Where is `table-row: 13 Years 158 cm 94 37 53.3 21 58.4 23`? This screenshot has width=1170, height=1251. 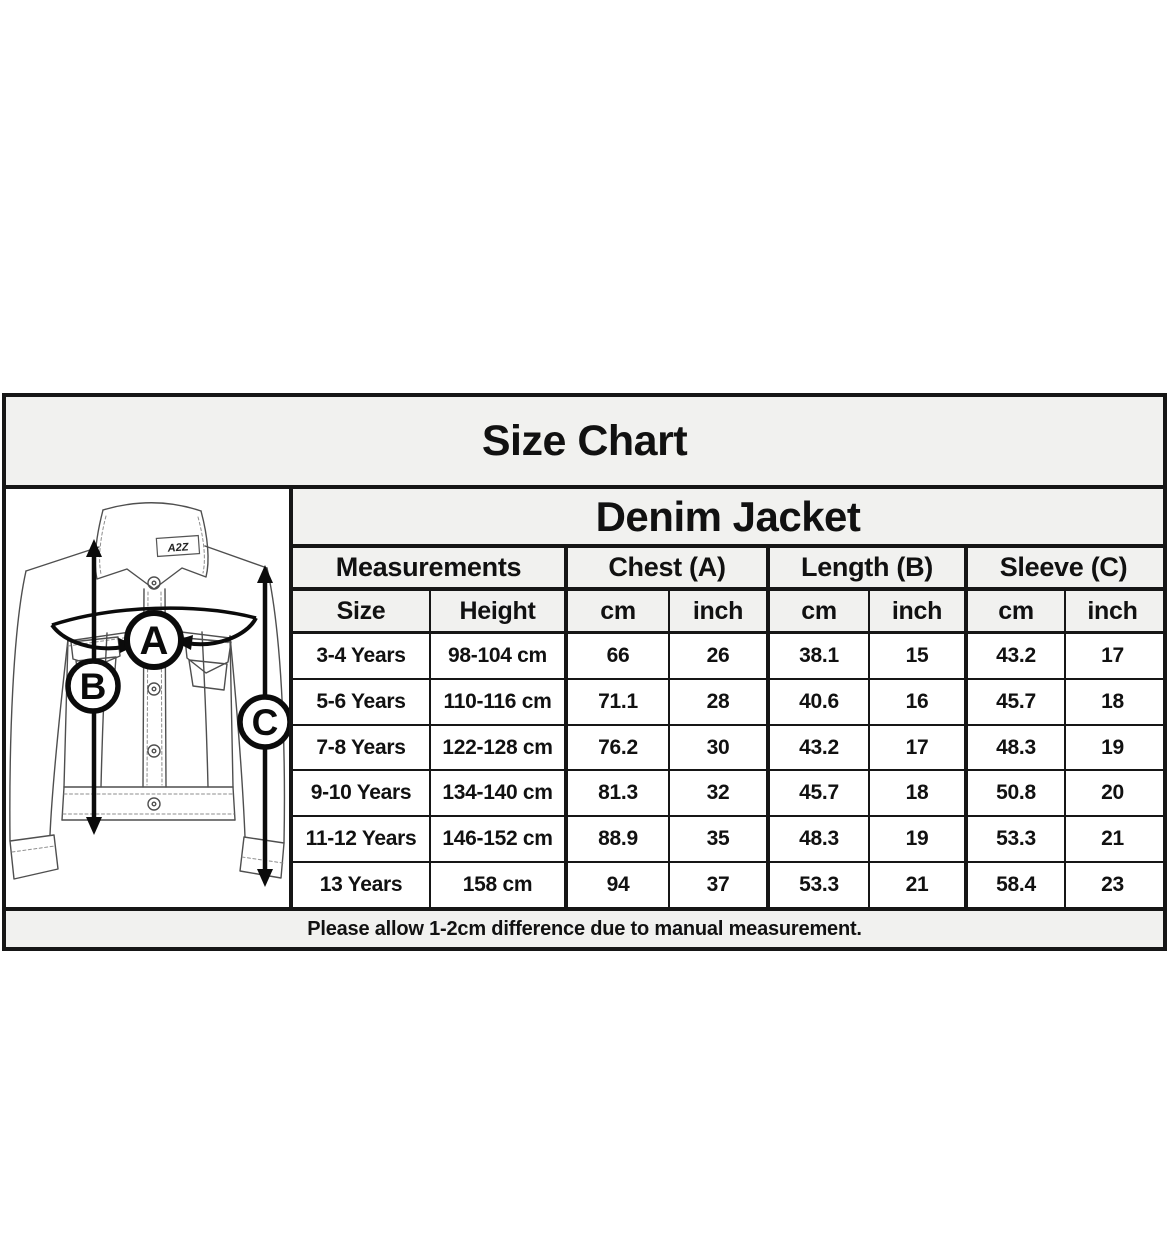 table-row: 13 Years 158 cm 94 37 53.3 21 58.4 23 is located at coordinates (728, 885).